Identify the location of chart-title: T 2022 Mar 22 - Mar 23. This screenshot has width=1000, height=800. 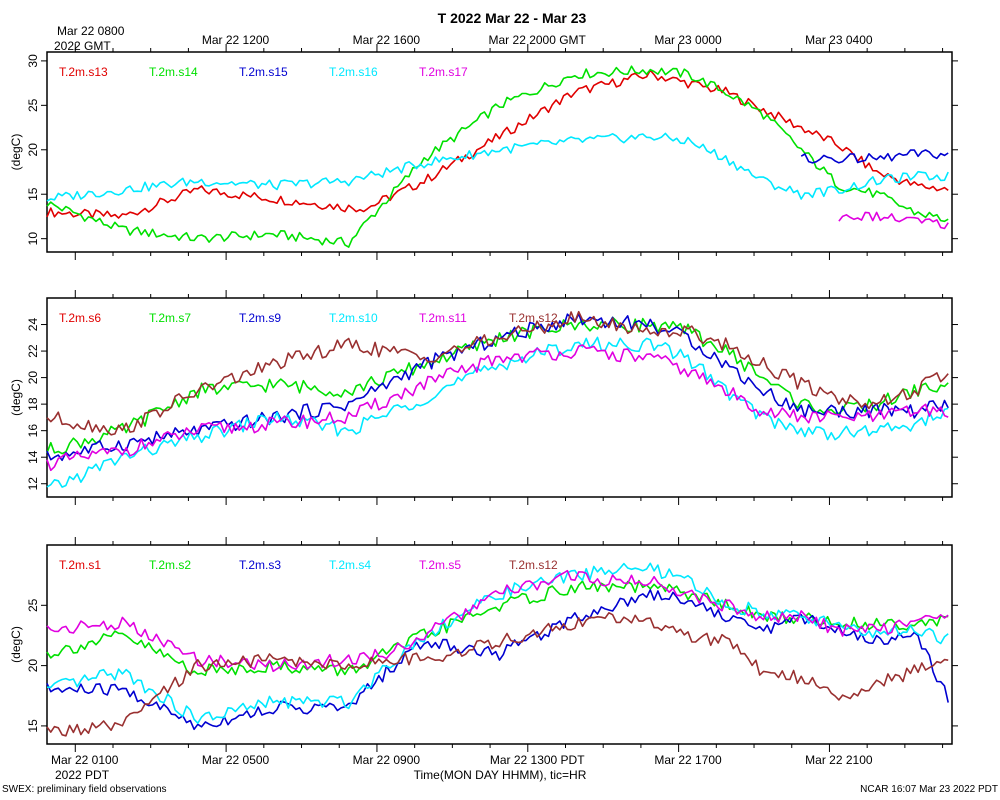
(512, 18).